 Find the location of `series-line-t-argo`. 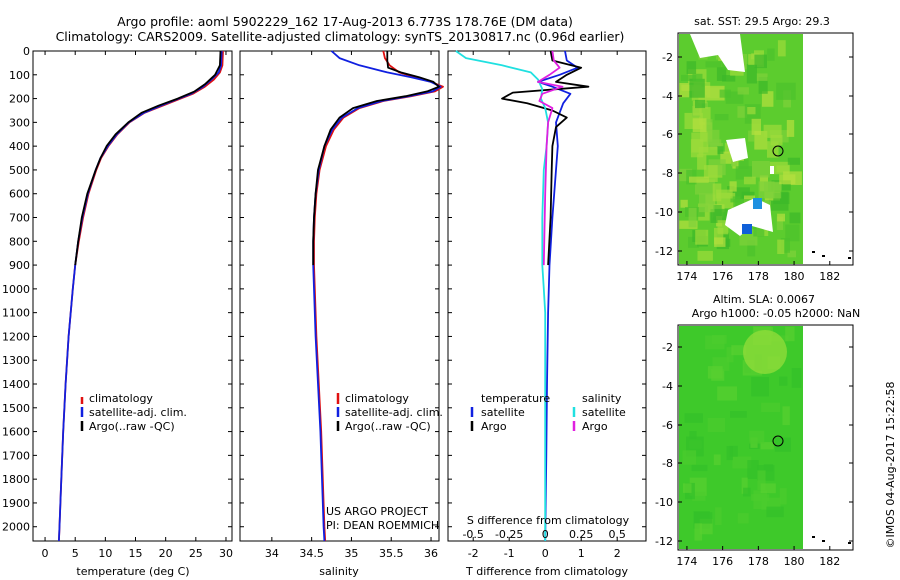

series-line-t-argo is located at coordinates (545, 158).